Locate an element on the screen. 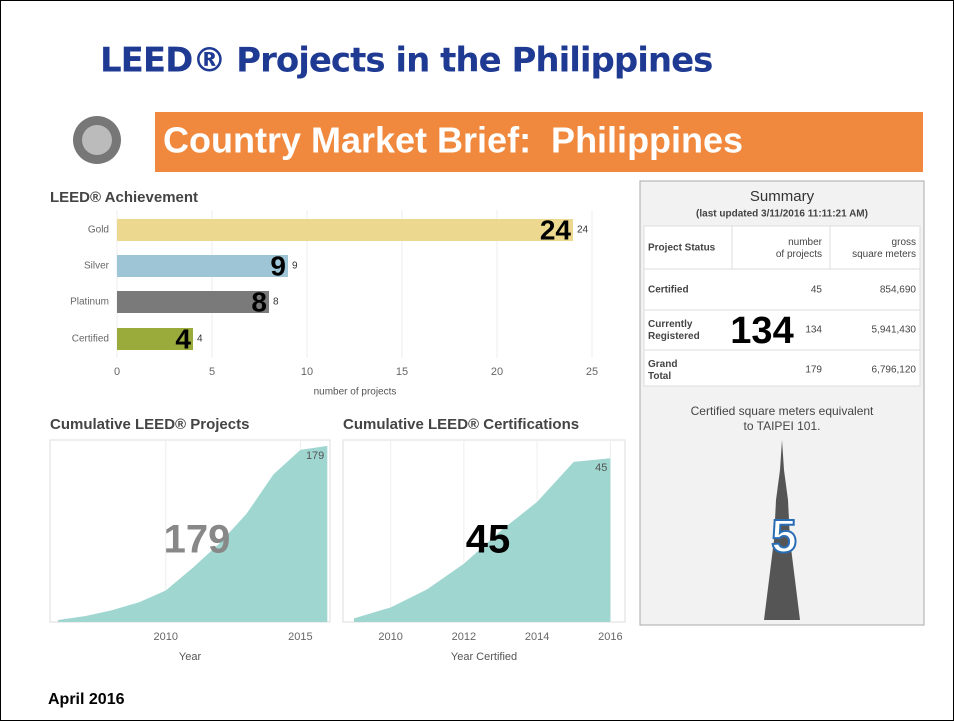 The width and height of the screenshot is (954, 721). x-tick-label: 10 is located at coordinates (307, 372).